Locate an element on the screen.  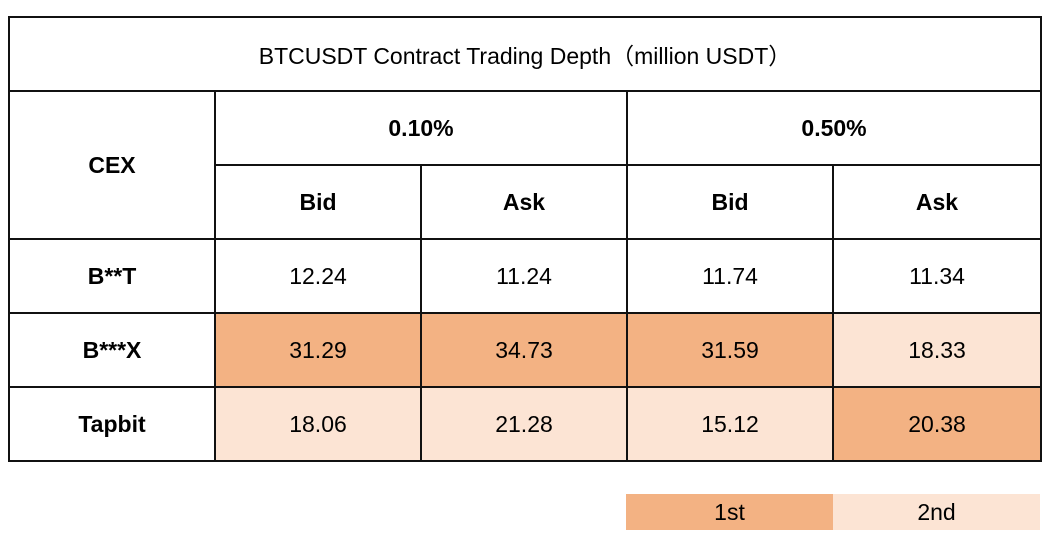
depth-cell: 21.28 is located at coordinates (524, 424).